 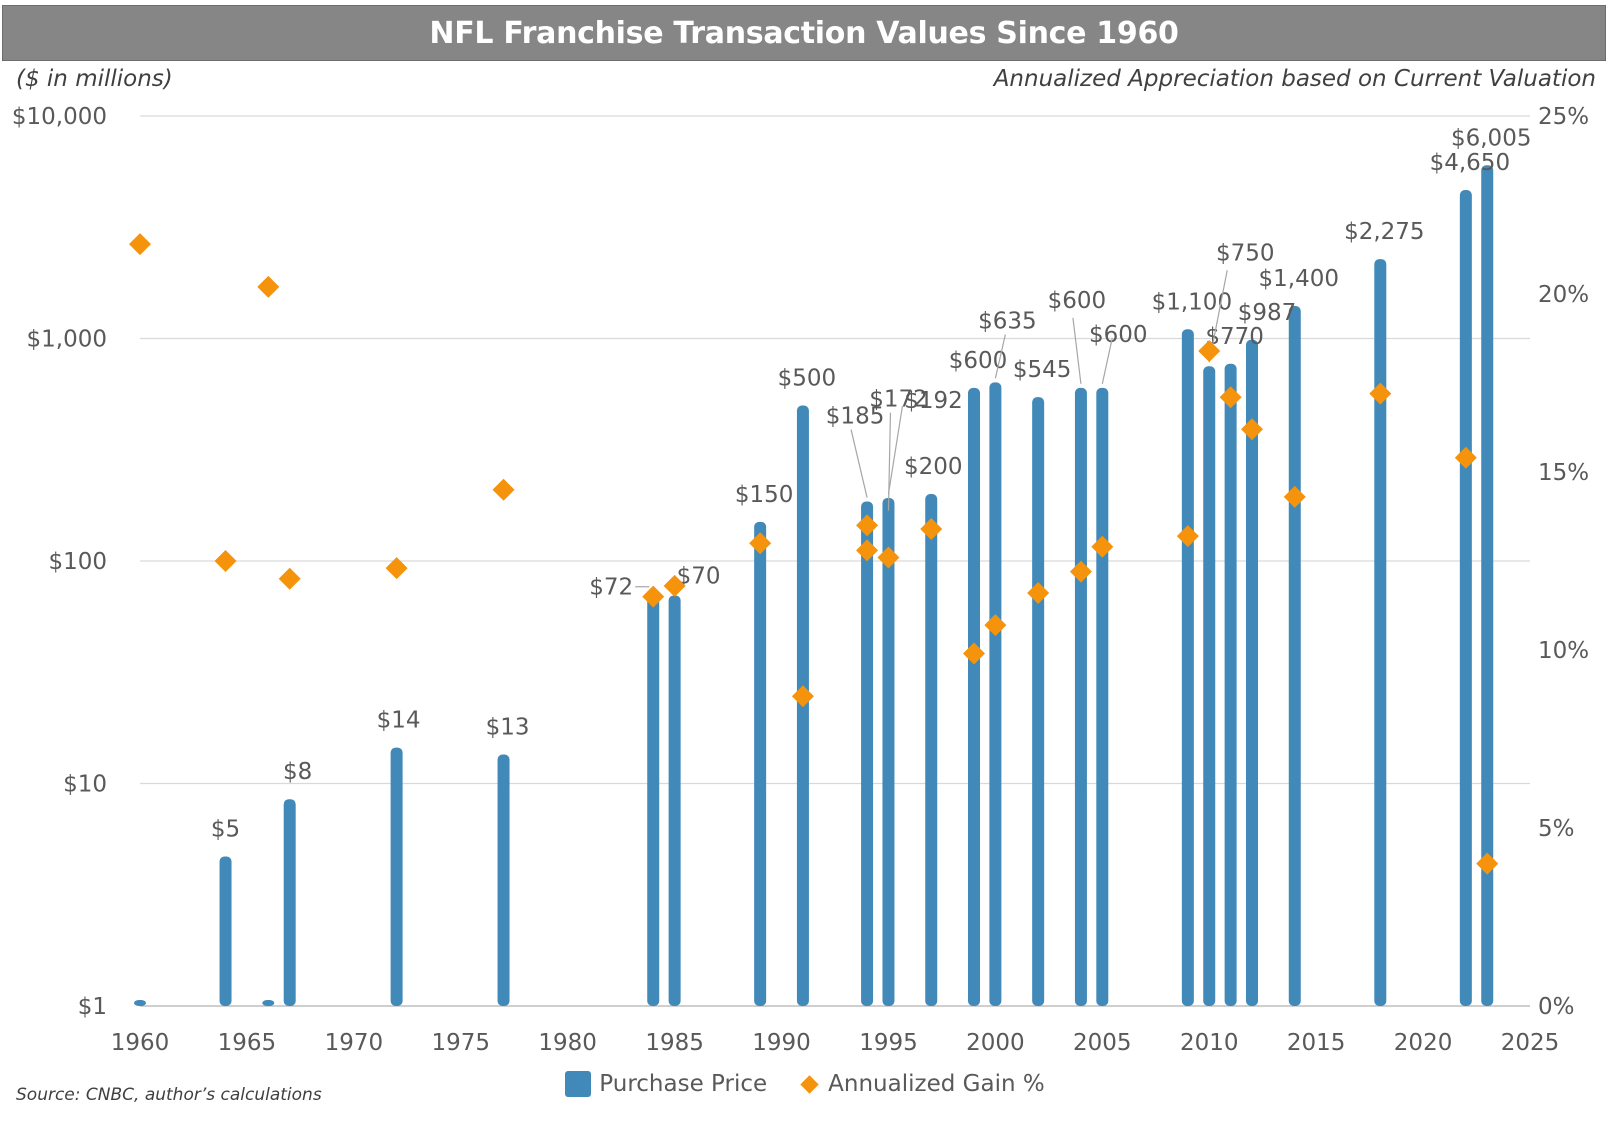 I want to click on source-note: Source: CNBC, author’s calculations, so click(x=169, y=1095).